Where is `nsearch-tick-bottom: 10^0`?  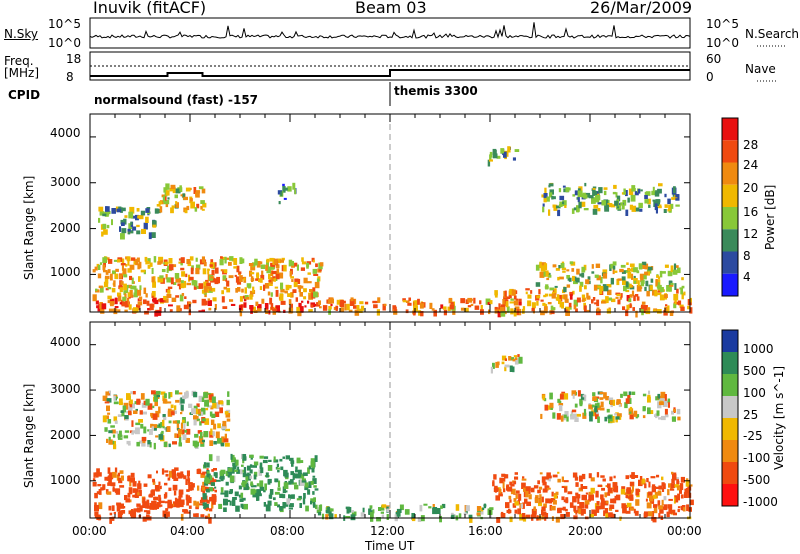
nsearch-tick-bottom: 10^0 is located at coordinates (722, 43).